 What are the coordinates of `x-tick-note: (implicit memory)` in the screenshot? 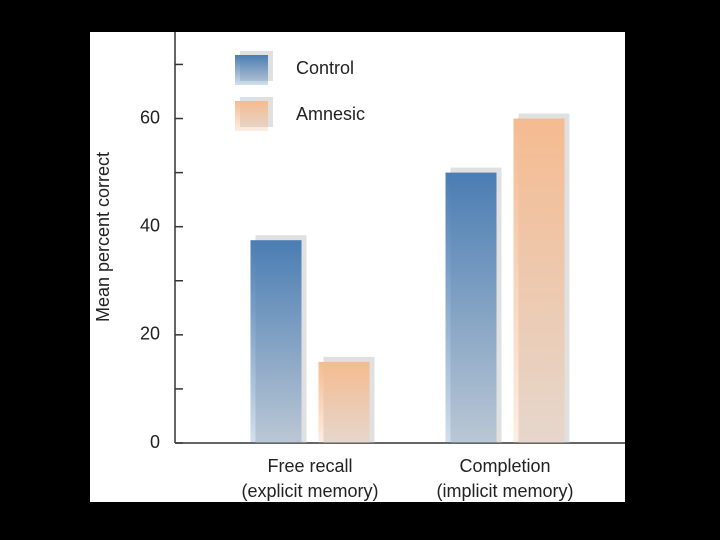 It's located at (505, 491).